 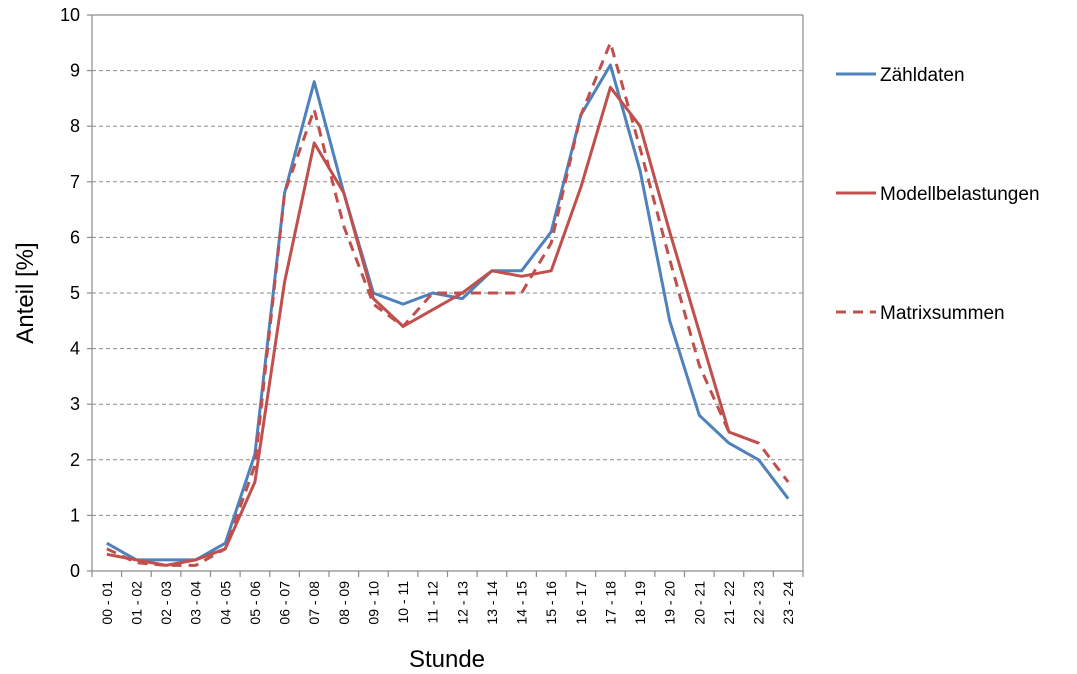 I want to click on y-tick-label: 3, so click(x=75, y=404).